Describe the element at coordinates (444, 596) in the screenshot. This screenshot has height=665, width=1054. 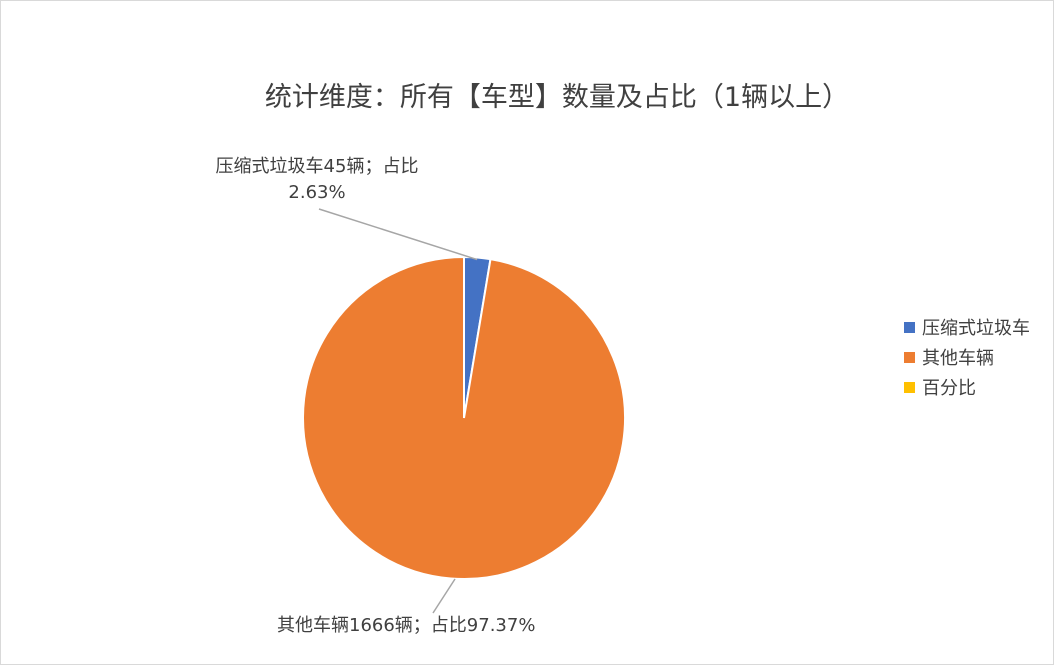
I see `leader-line-other-vehicles` at that location.